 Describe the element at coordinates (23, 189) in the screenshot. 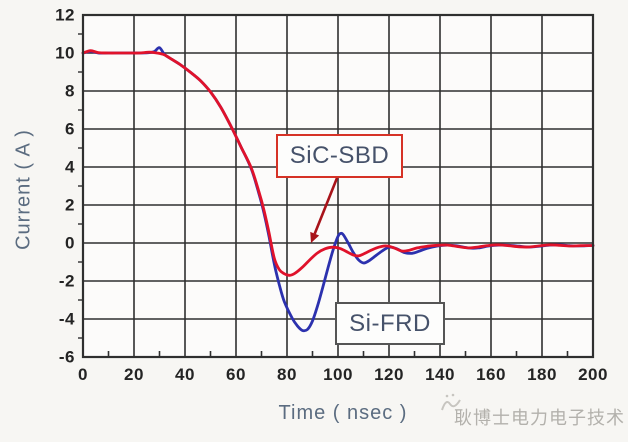

I see `y-axis-title: Current ( A )` at that location.